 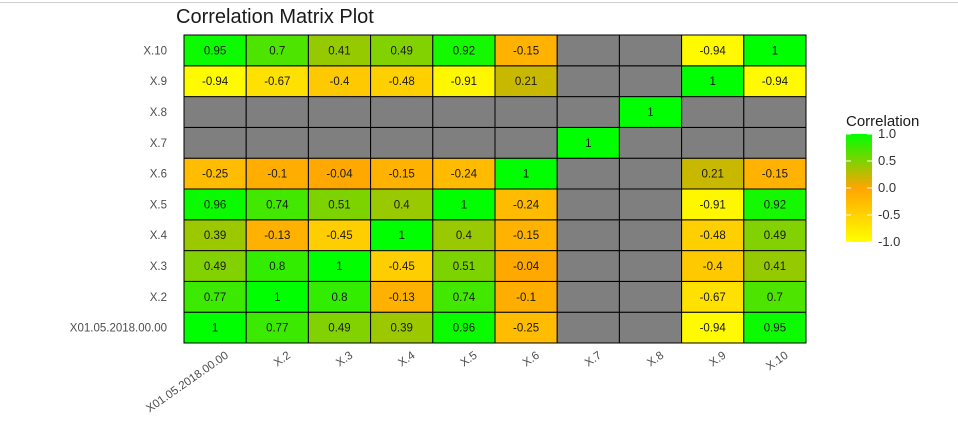 I want to click on y-tick-label: X01.05.2018.00.00, so click(x=118, y=329).